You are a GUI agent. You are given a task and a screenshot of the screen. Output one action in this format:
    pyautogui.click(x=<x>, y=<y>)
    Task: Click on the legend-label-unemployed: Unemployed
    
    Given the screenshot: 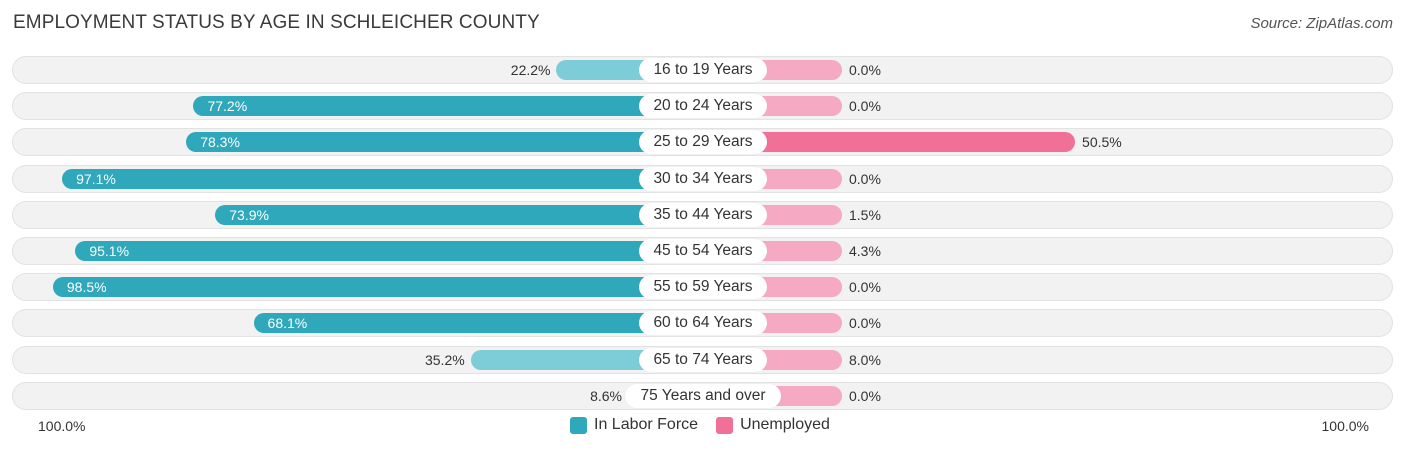 What is the action you would take?
    pyautogui.click(x=785, y=424)
    